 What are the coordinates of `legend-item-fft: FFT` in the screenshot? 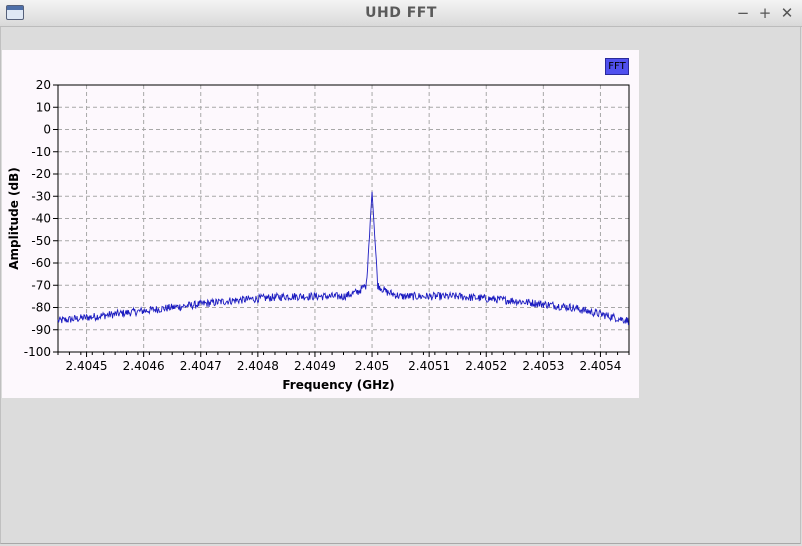 It's located at (617, 66).